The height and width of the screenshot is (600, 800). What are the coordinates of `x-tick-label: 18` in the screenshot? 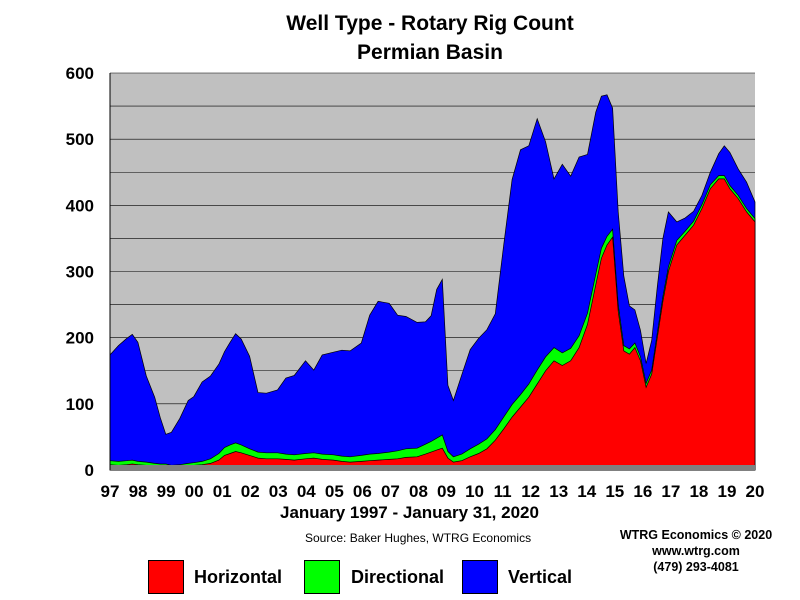 It's located at (698, 491).